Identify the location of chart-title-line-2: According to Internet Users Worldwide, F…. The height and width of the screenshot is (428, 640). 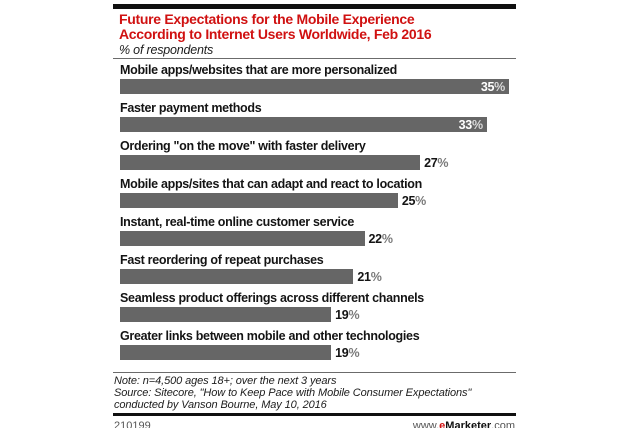
(275, 34).